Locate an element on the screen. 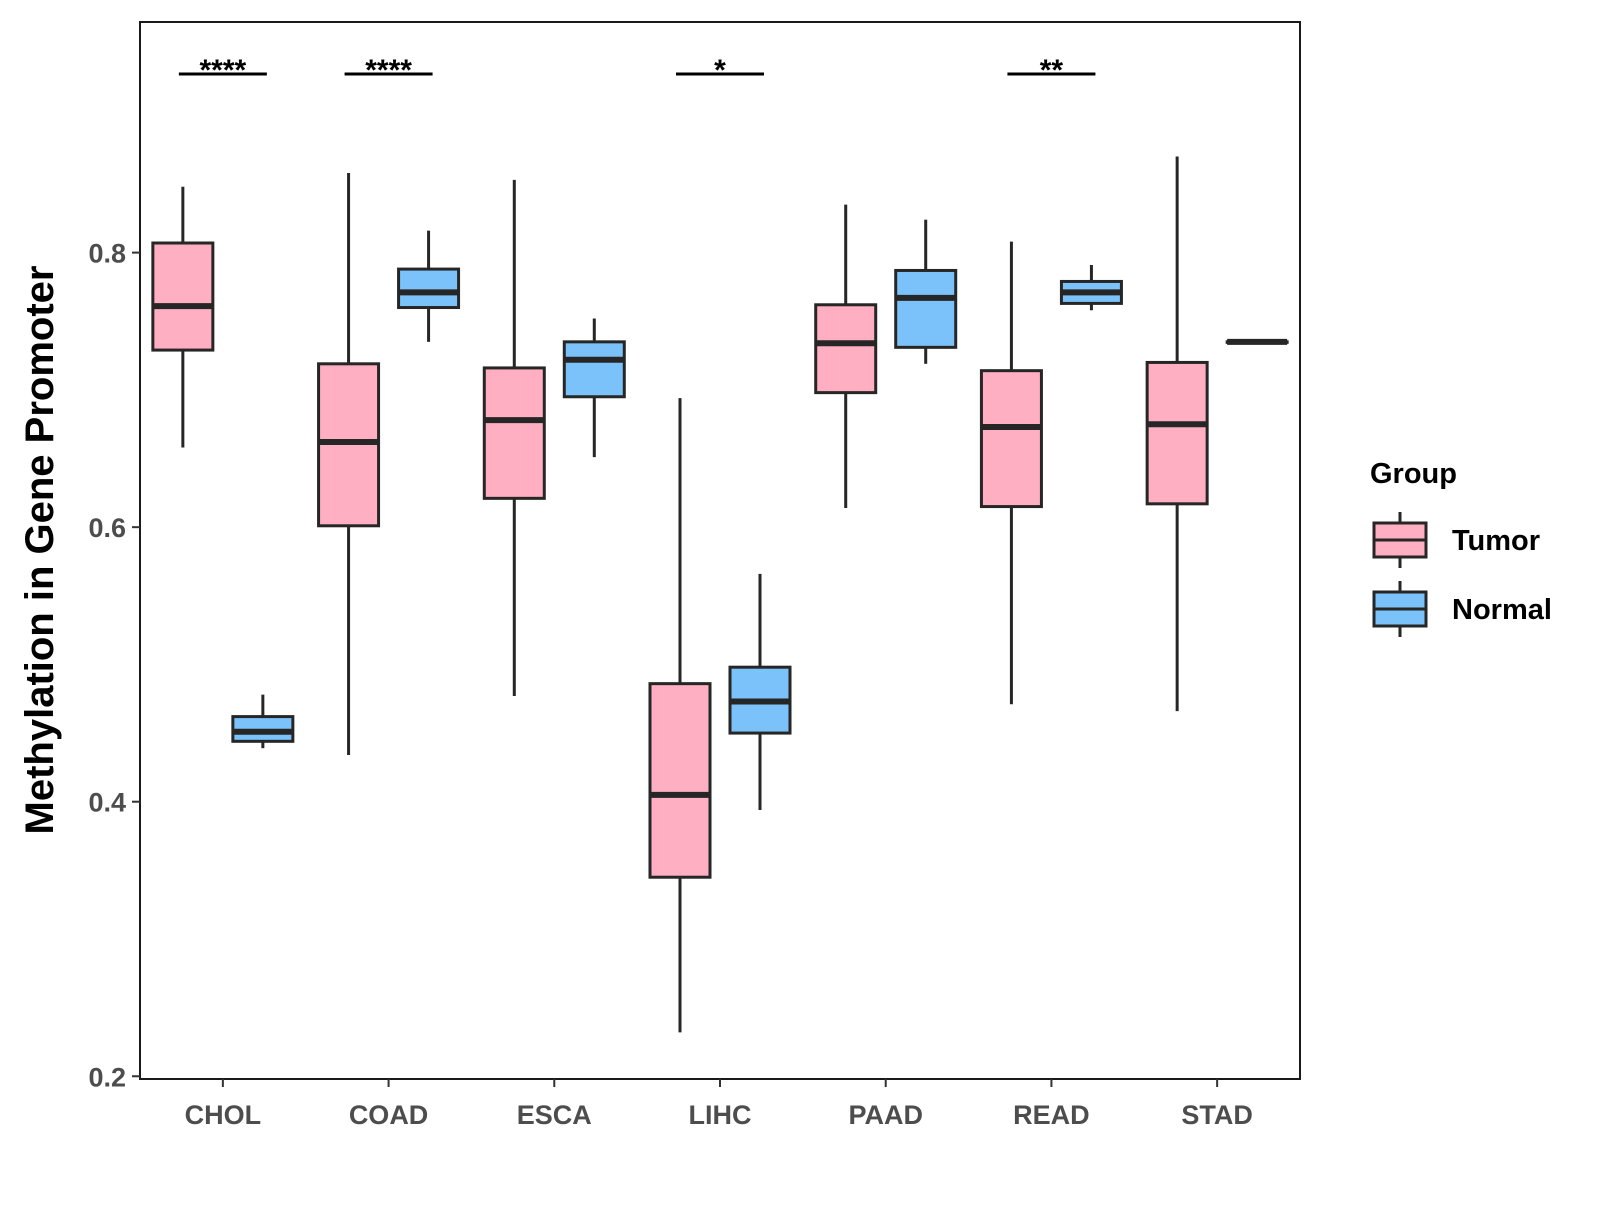  box-tumor-paad is located at coordinates (846, 356).